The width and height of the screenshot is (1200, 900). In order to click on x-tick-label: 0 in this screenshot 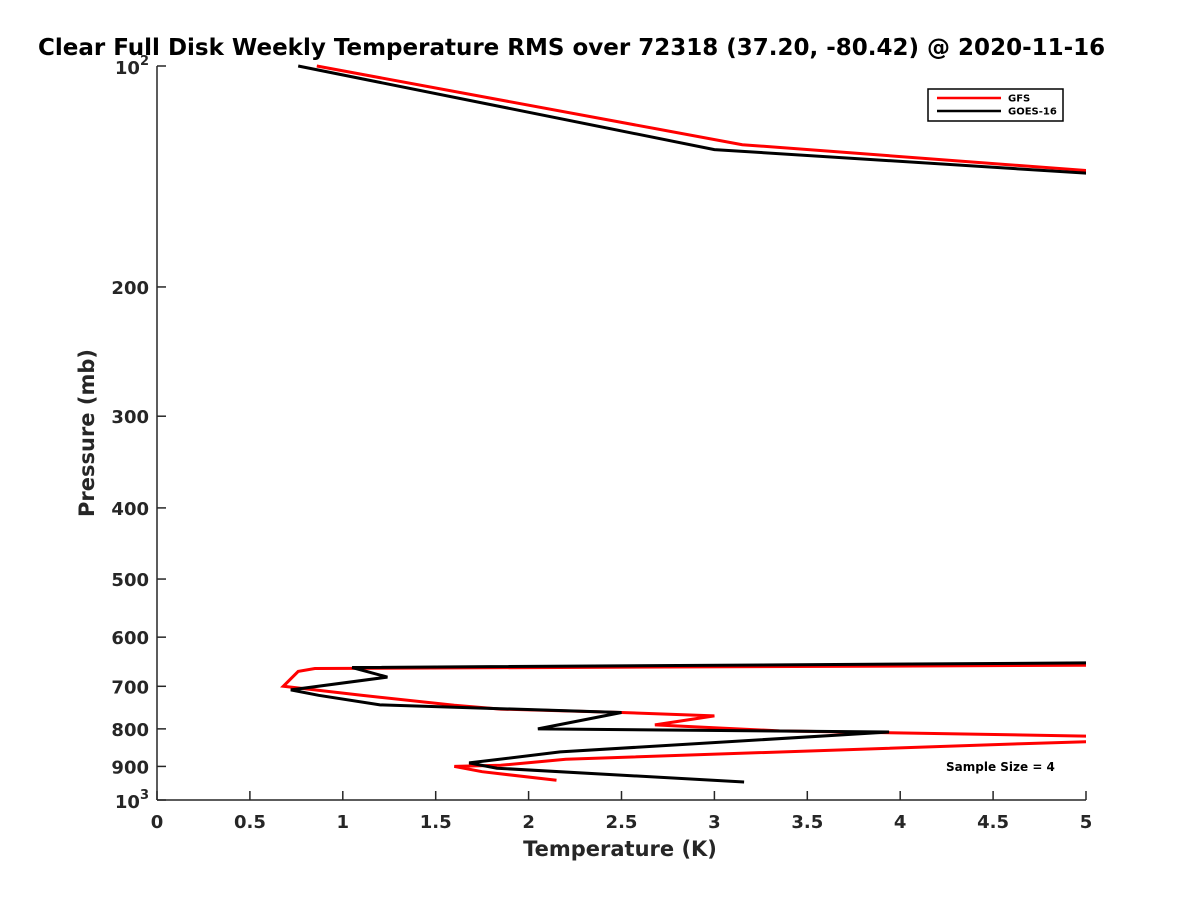, I will do `click(157, 822)`.